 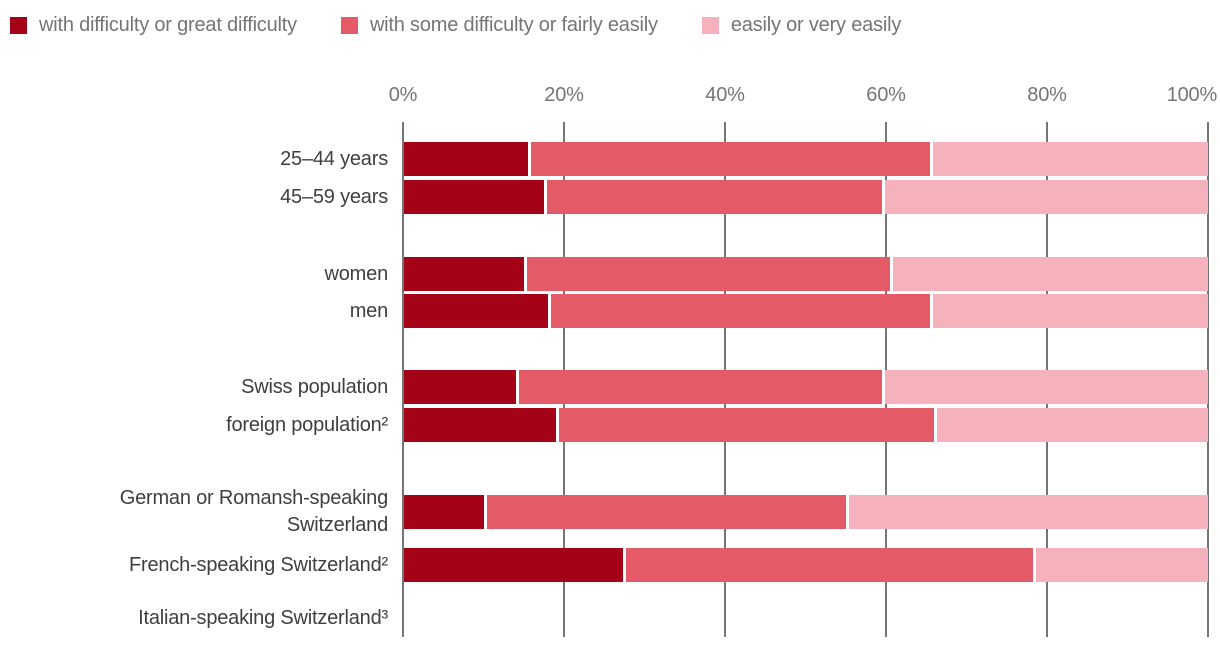 What do you see at coordinates (334, 196) in the screenshot?
I see `row-label: 45–59 years` at bounding box center [334, 196].